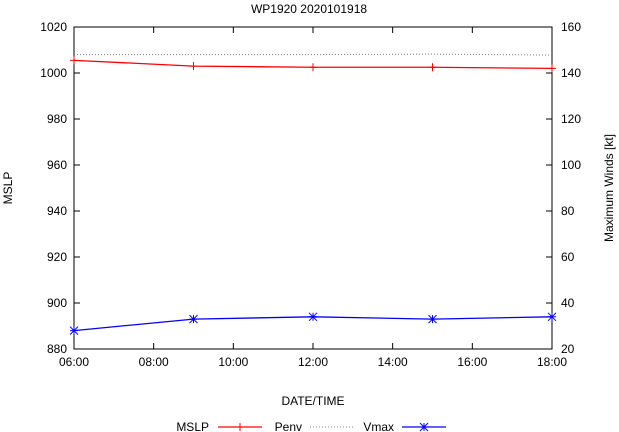 This screenshot has width=619, height=432. What do you see at coordinates (571, 73) in the screenshot?
I see `y2-tick-label: 140` at bounding box center [571, 73].